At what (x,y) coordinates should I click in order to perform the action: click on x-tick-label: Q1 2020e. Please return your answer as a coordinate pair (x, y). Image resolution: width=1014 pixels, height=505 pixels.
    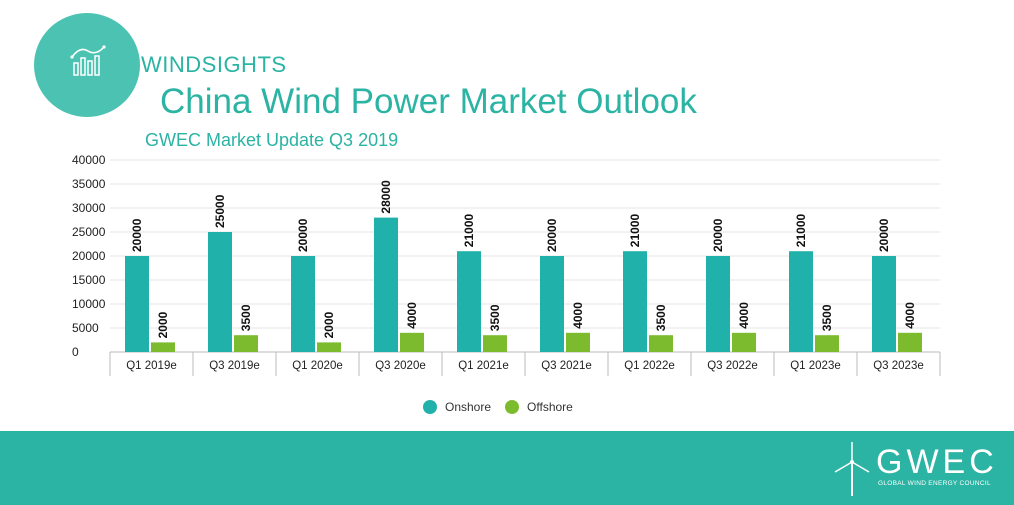
    Looking at the image, I should click on (317, 366).